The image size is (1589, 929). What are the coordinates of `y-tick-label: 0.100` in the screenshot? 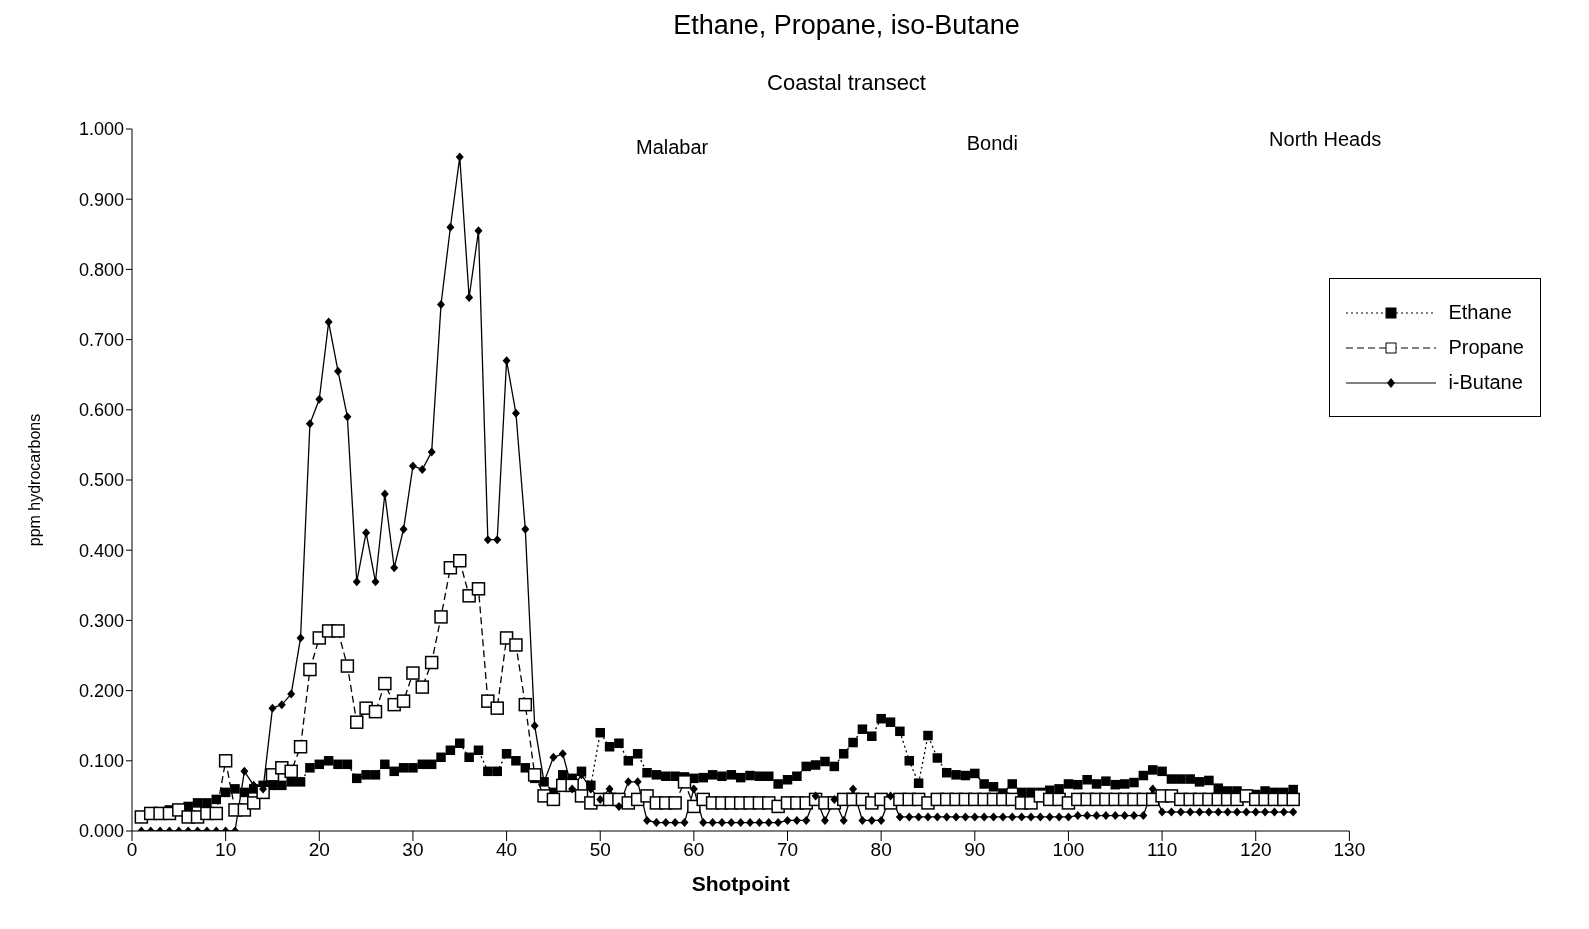 It's located at (101, 761).